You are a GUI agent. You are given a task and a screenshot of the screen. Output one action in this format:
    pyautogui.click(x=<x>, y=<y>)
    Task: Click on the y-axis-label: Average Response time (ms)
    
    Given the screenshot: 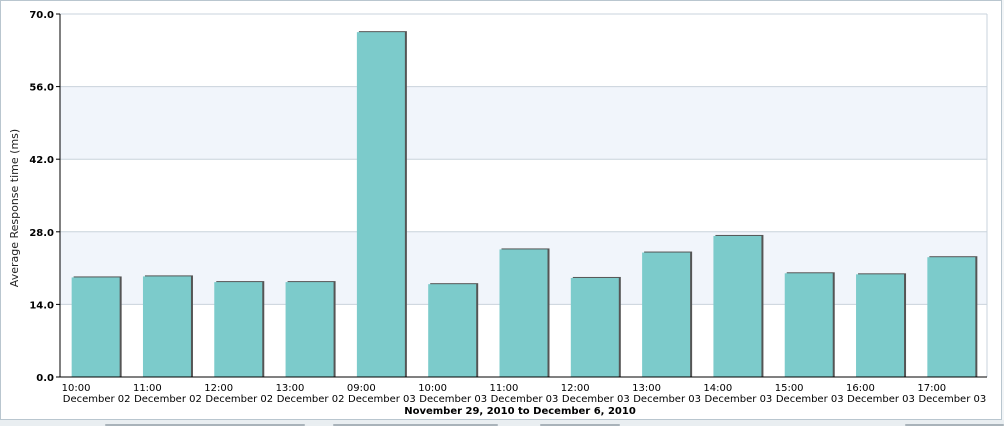 What is the action you would take?
    pyautogui.click(x=14, y=208)
    